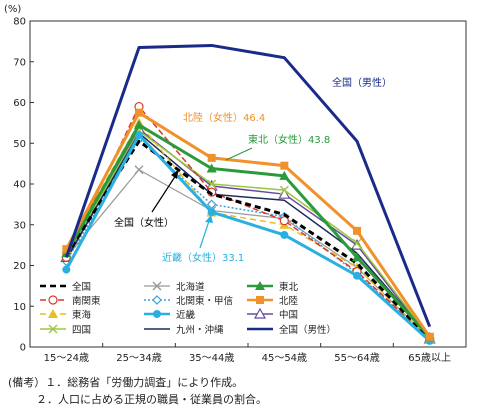 The height and width of the screenshot is (408, 479). What do you see at coordinates (19, 103) in the screenshot?
I see `y-tick-label: 60` at bounding box center [19, 103].